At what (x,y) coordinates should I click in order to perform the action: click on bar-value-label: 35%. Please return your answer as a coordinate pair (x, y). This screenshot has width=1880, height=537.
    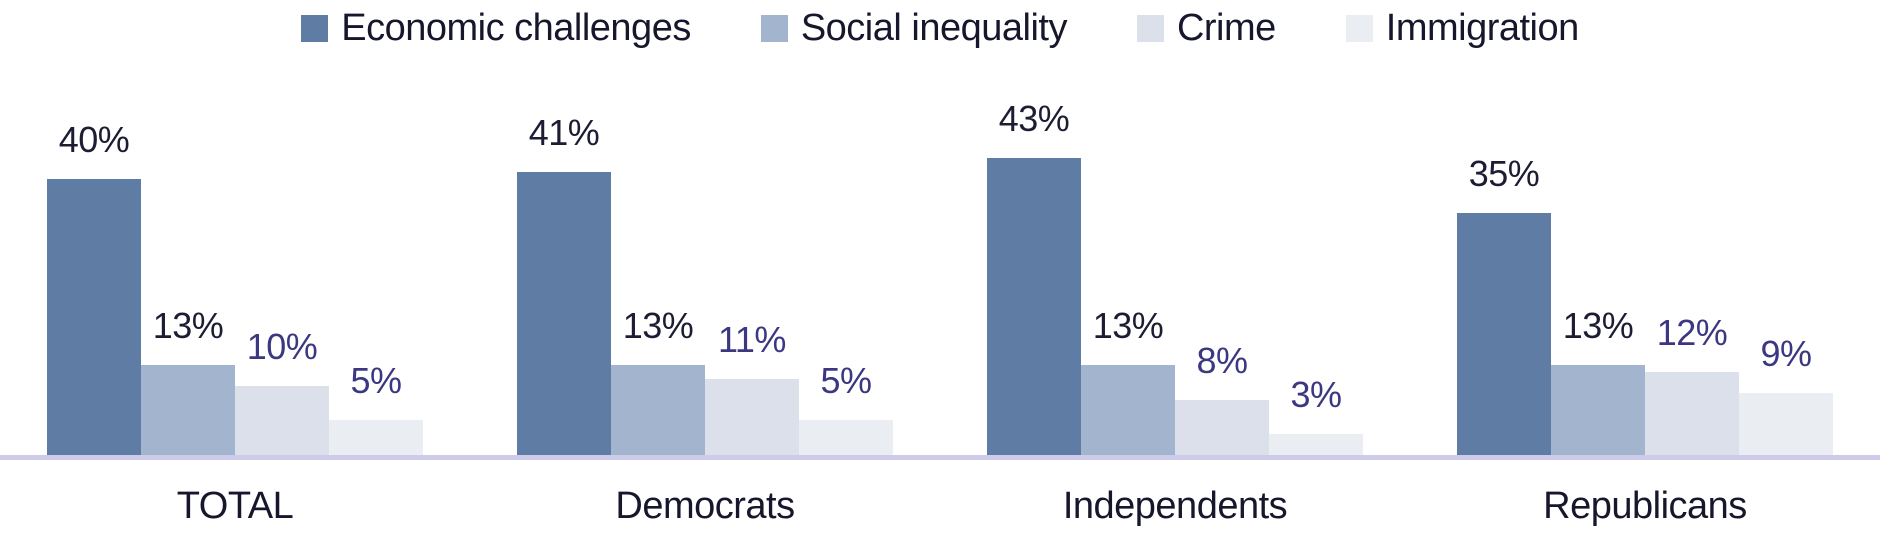
    Looking at the image, I should click on (1504, 173).